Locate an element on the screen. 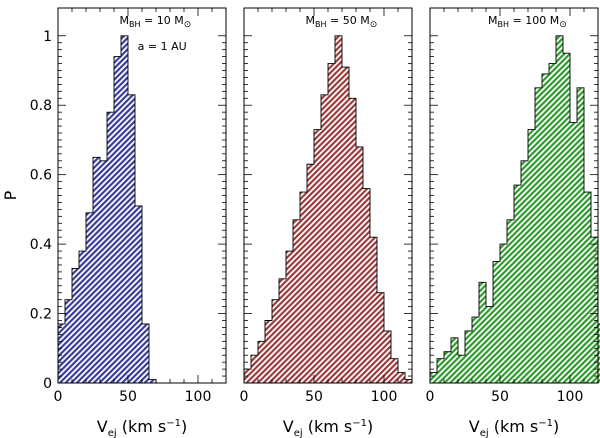  annotation-mass-value: = 50 M is located at coordinates (348, 20).